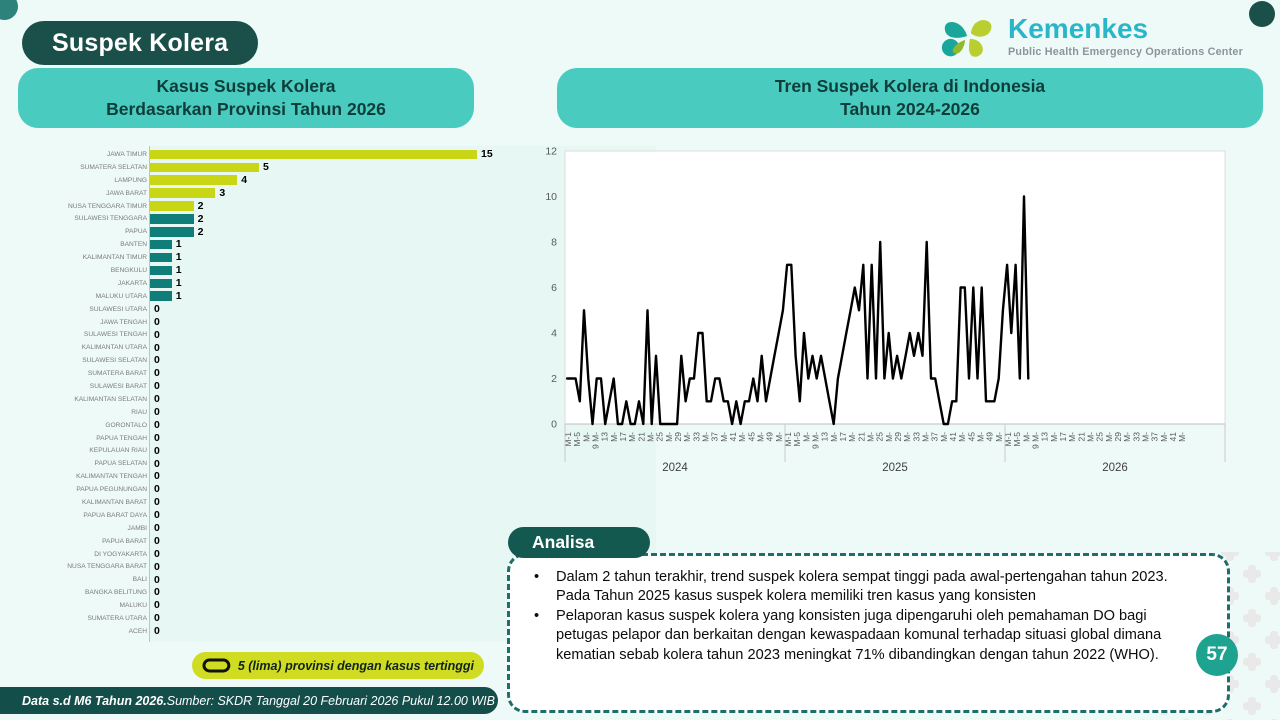 The height and width of the screenshot is (720, 1280). What do you see at coordinates (260, 618) in the screenshot?
I see `bar-row: SUMATERA UTARA 0` at bounding box center [260, 618].